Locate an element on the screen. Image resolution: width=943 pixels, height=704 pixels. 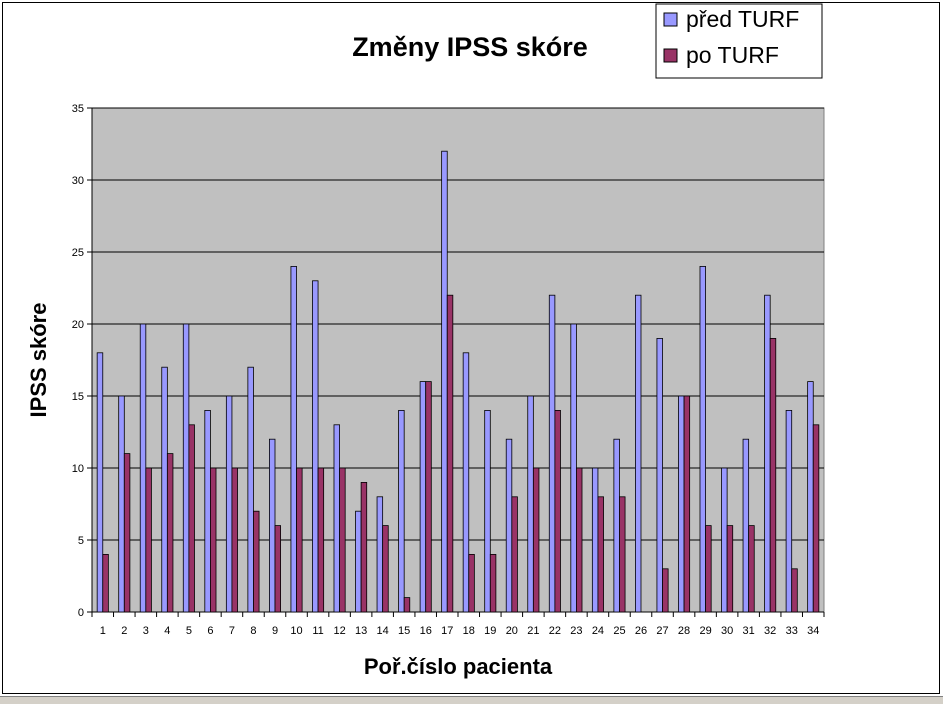
y-axis-label: IPSS skóre is located at coordinates (38, 360).